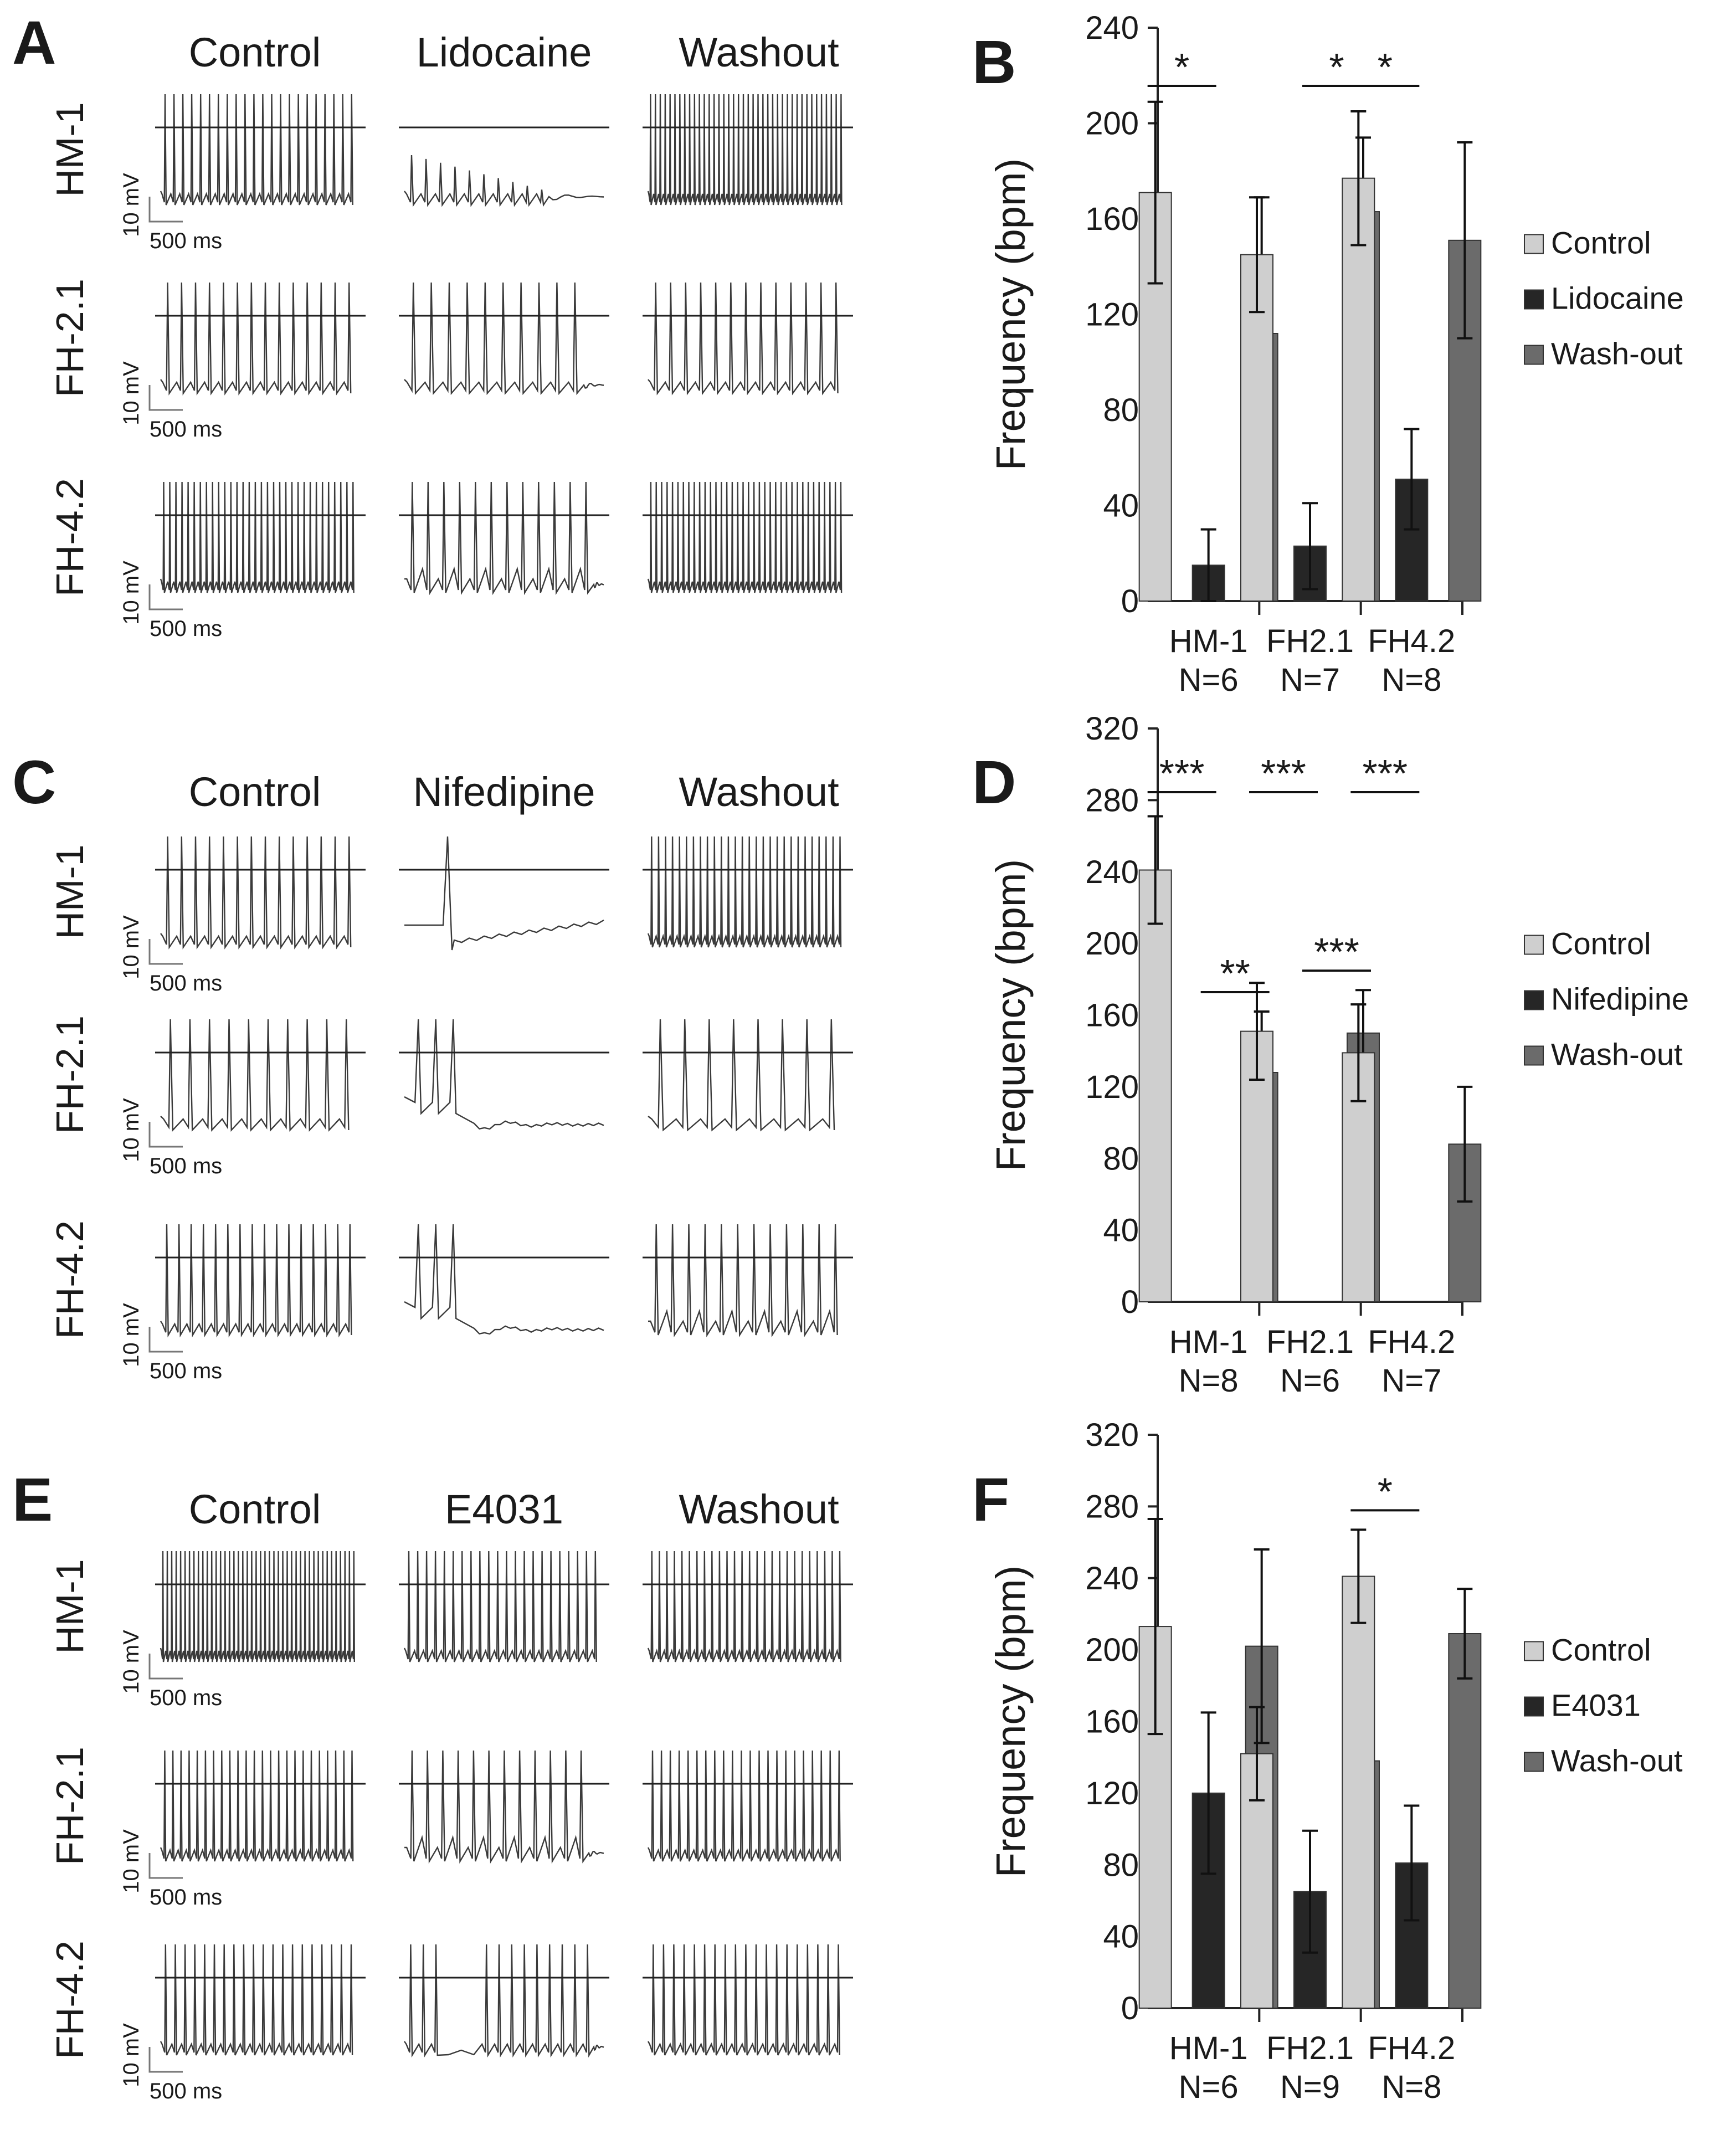 The width and height of the screenshot is (1736, 2130). Describe the element at coordinates (32, 1500) in the screenshot. I see `panel-letter-E: E` at that location.